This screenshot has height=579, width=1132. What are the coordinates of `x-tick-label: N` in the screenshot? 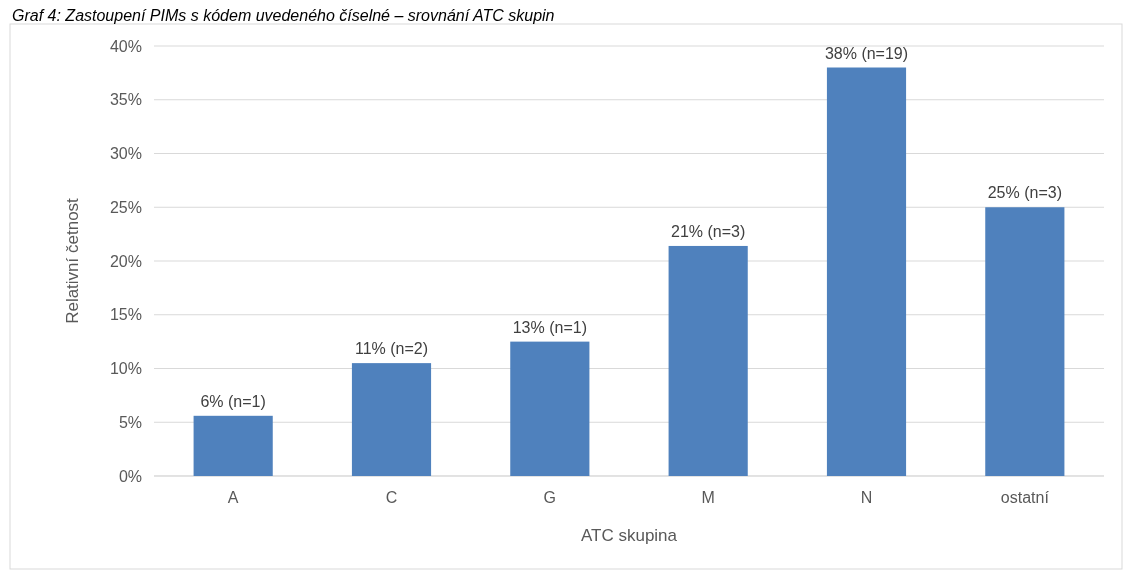 It's located at (866, 497).